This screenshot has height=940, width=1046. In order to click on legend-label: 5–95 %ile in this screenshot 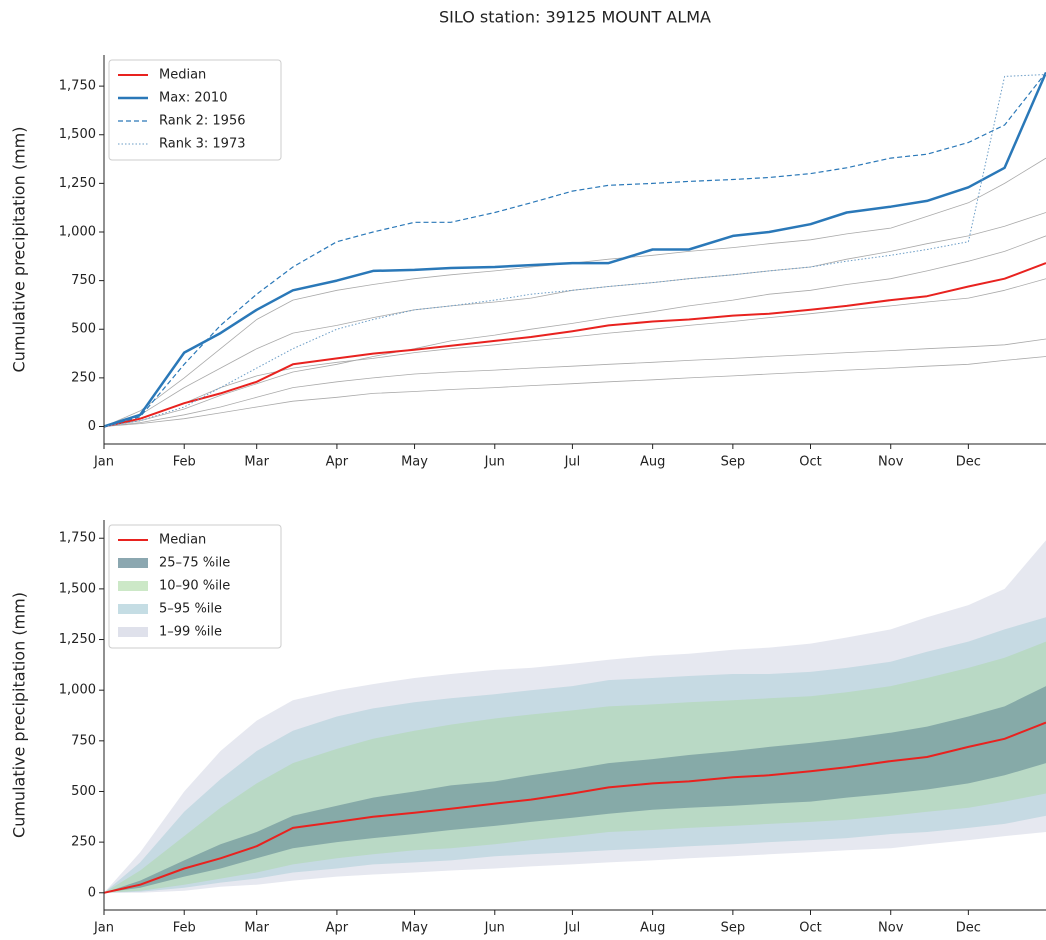, I will do `click(190, 609)`.